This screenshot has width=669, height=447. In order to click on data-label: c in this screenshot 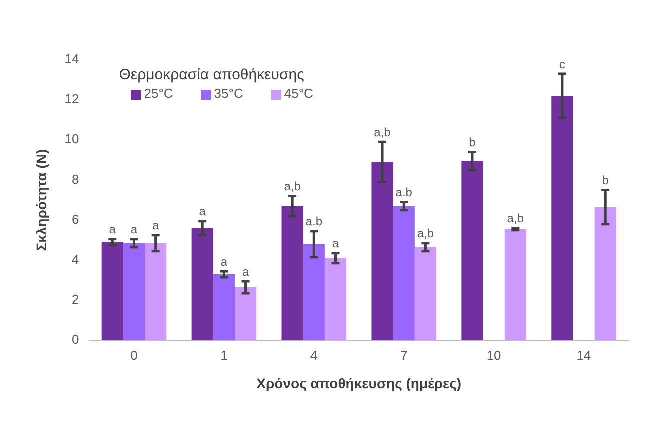, I will do `click(562, 64)`.